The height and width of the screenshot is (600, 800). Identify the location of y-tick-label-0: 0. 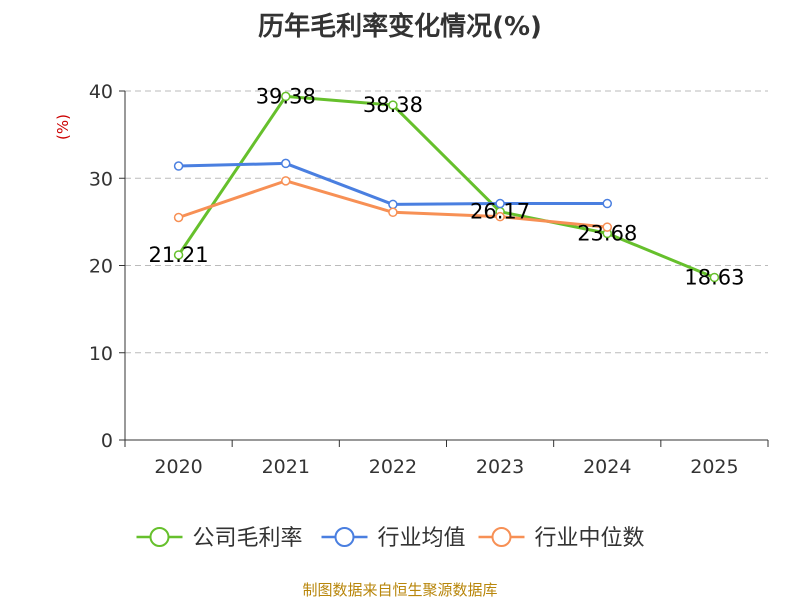
(107, 441).